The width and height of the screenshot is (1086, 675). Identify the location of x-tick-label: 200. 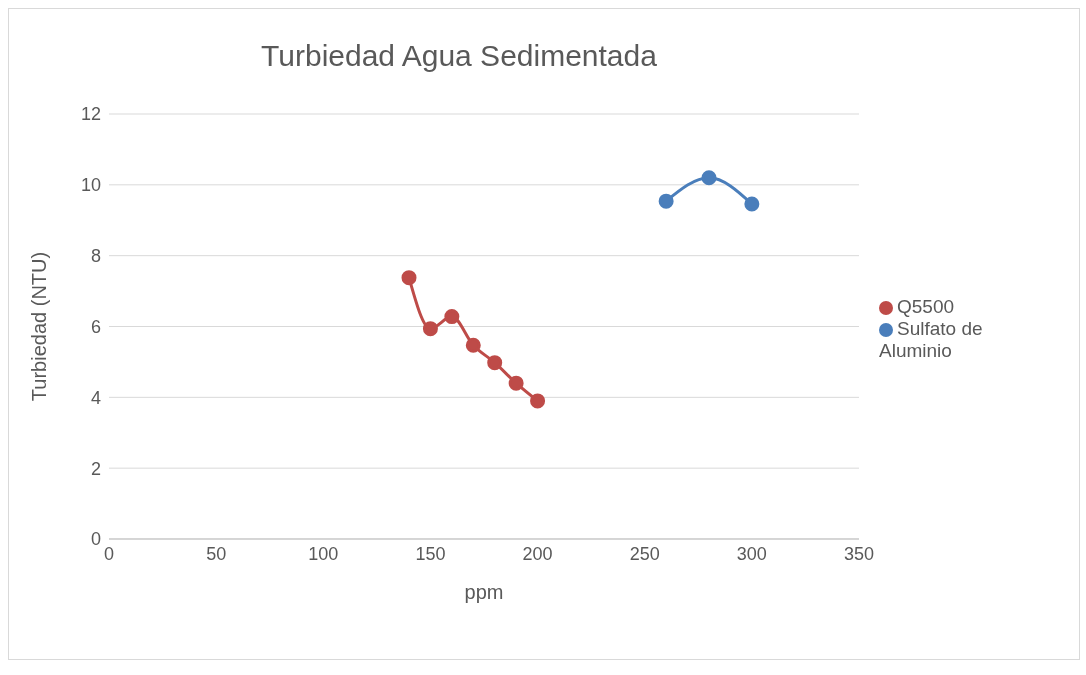
(537, 553).